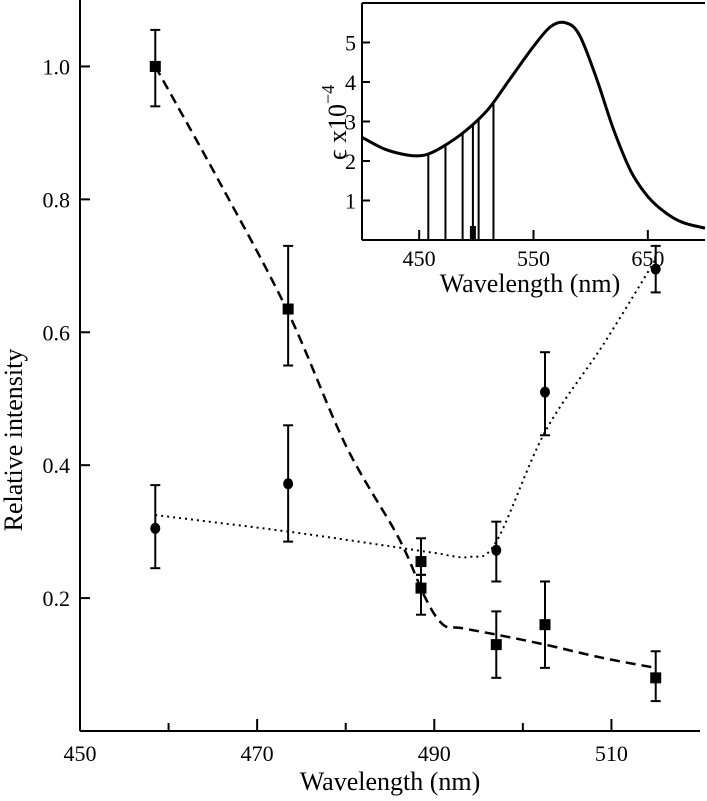  I want to click on main-y-ticks: 0.2 0.4 0.6 0.8 1.0, so click(66, 332).